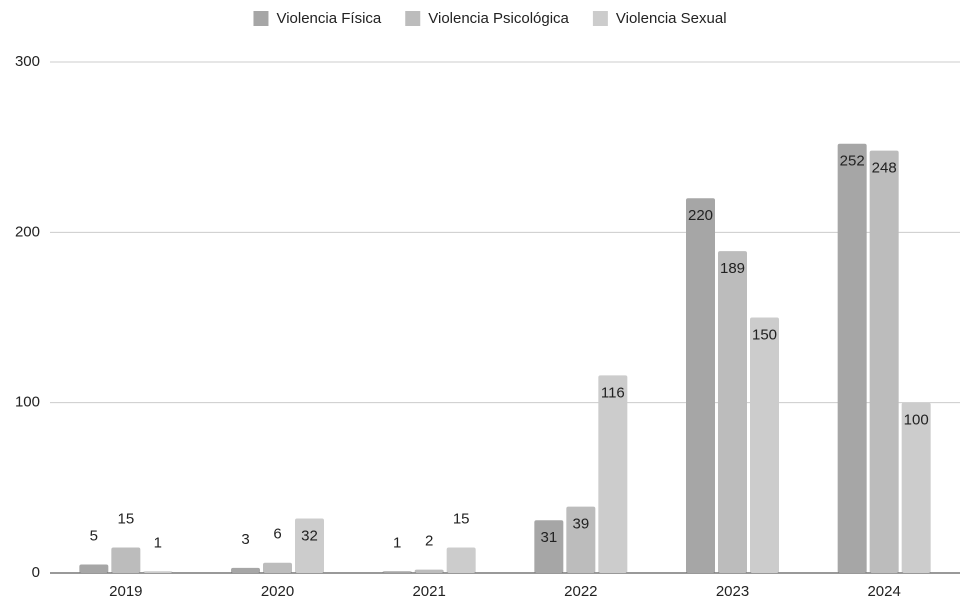 This screenshot has height=603, width=961. What do you see at coordinates (671, 18) in the screenshot?
I see `legend-label: Violencia Sexual` at bounding box center [671, 18].